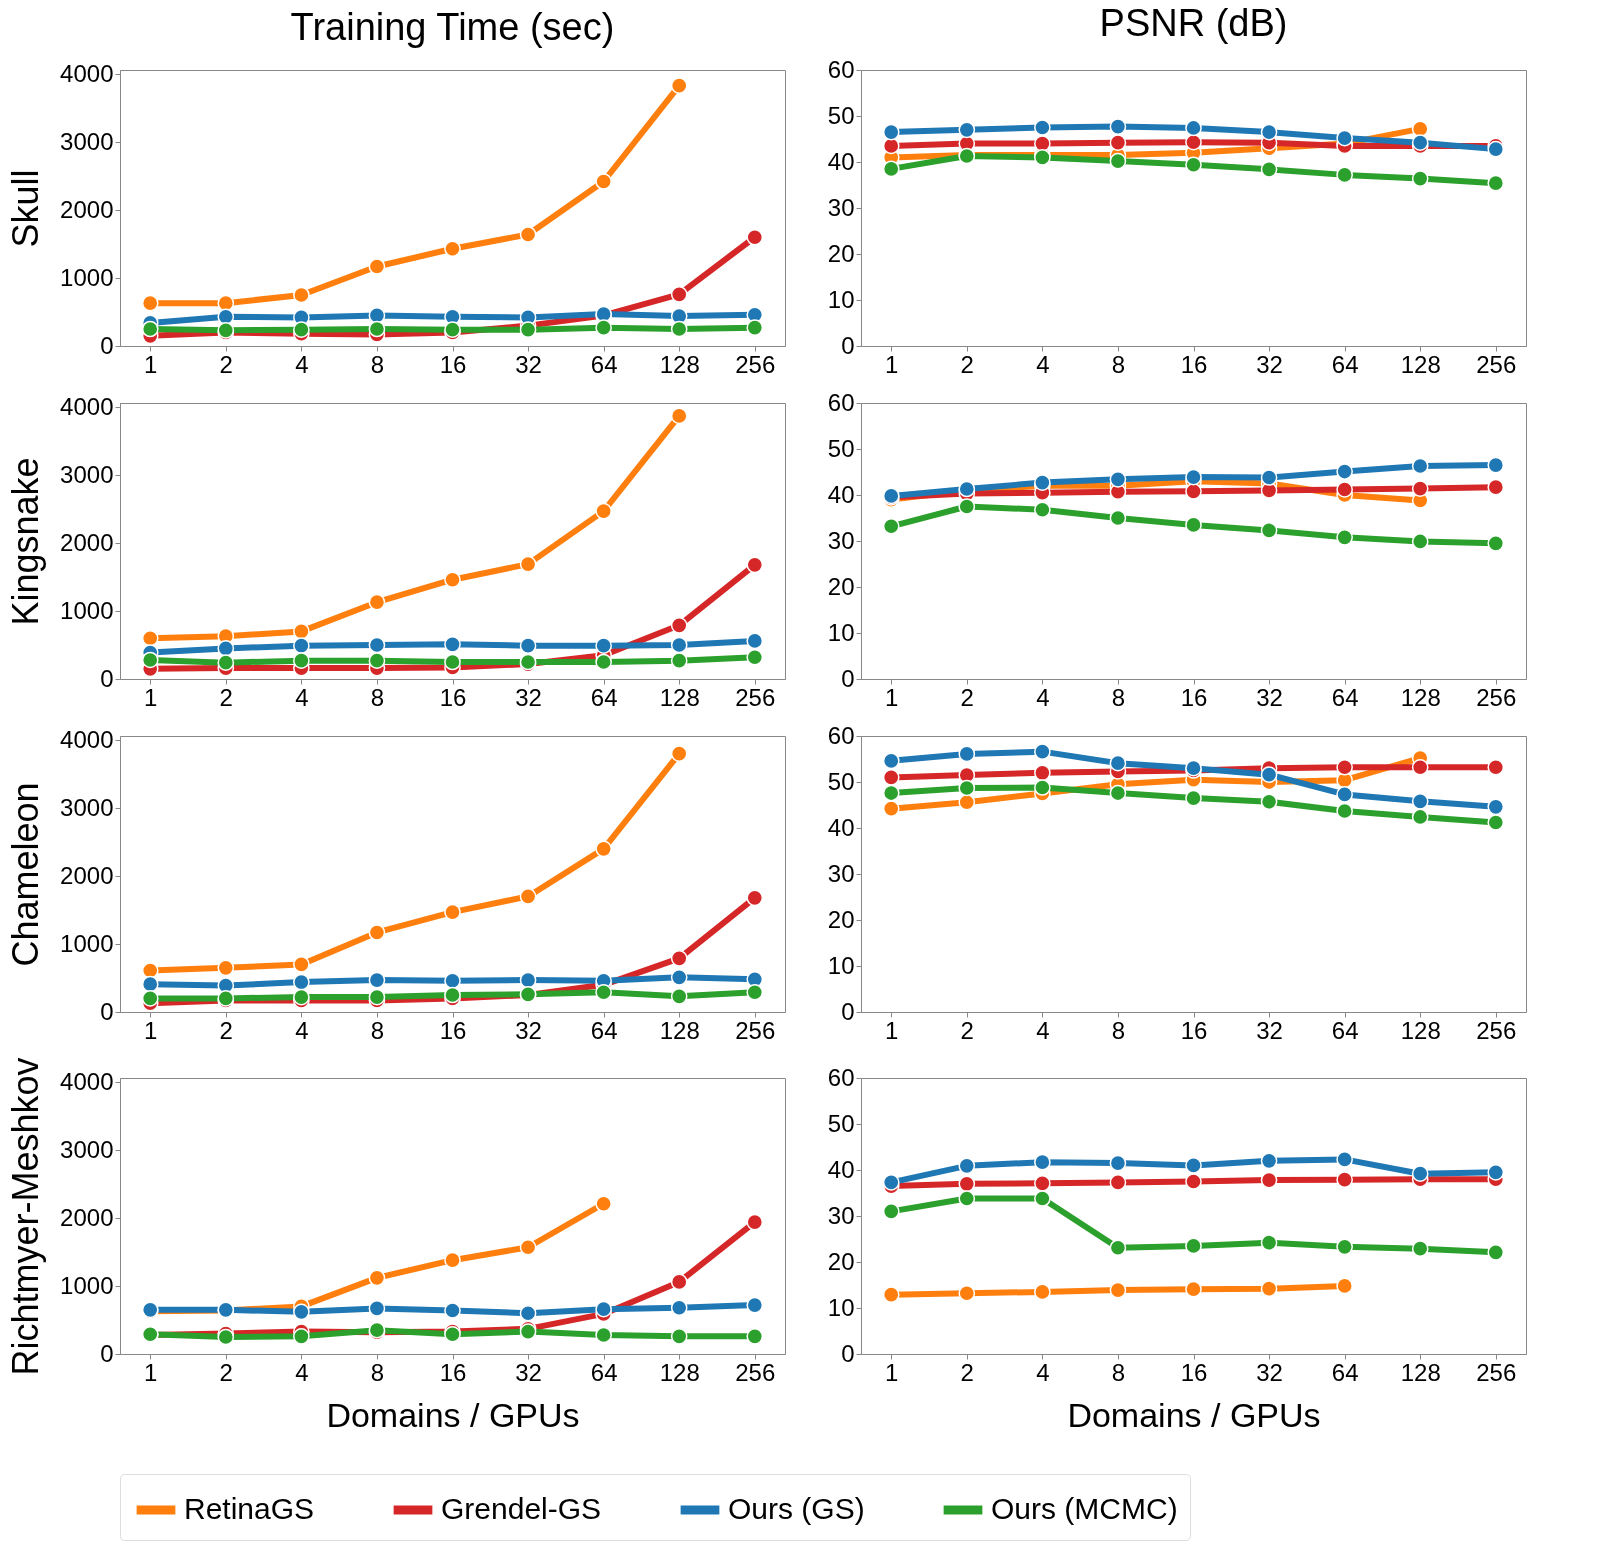  I want to click on y-axis-title: Skull, so click(26, 208).